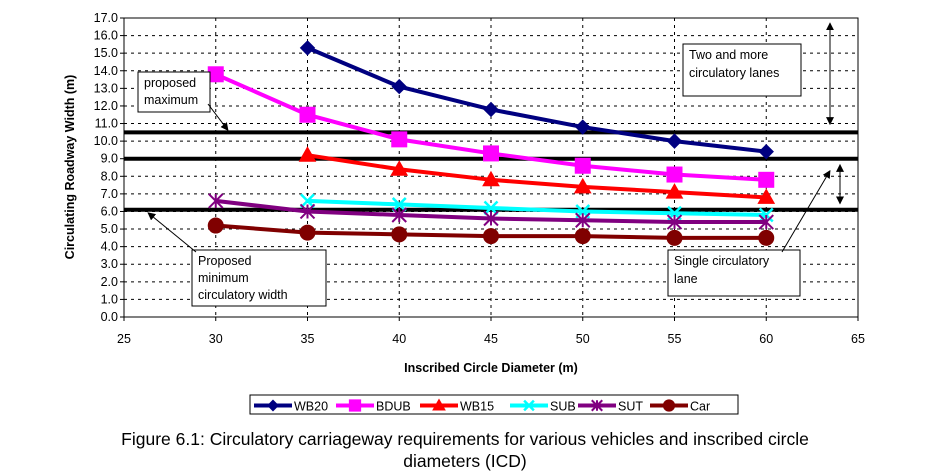 This screenshot has width=928, height=475. What do you see at coordinates (465, 461) in the screenshot?
I see `caption-line-2: diameters (ICD)` at bounding box center [465, 461].